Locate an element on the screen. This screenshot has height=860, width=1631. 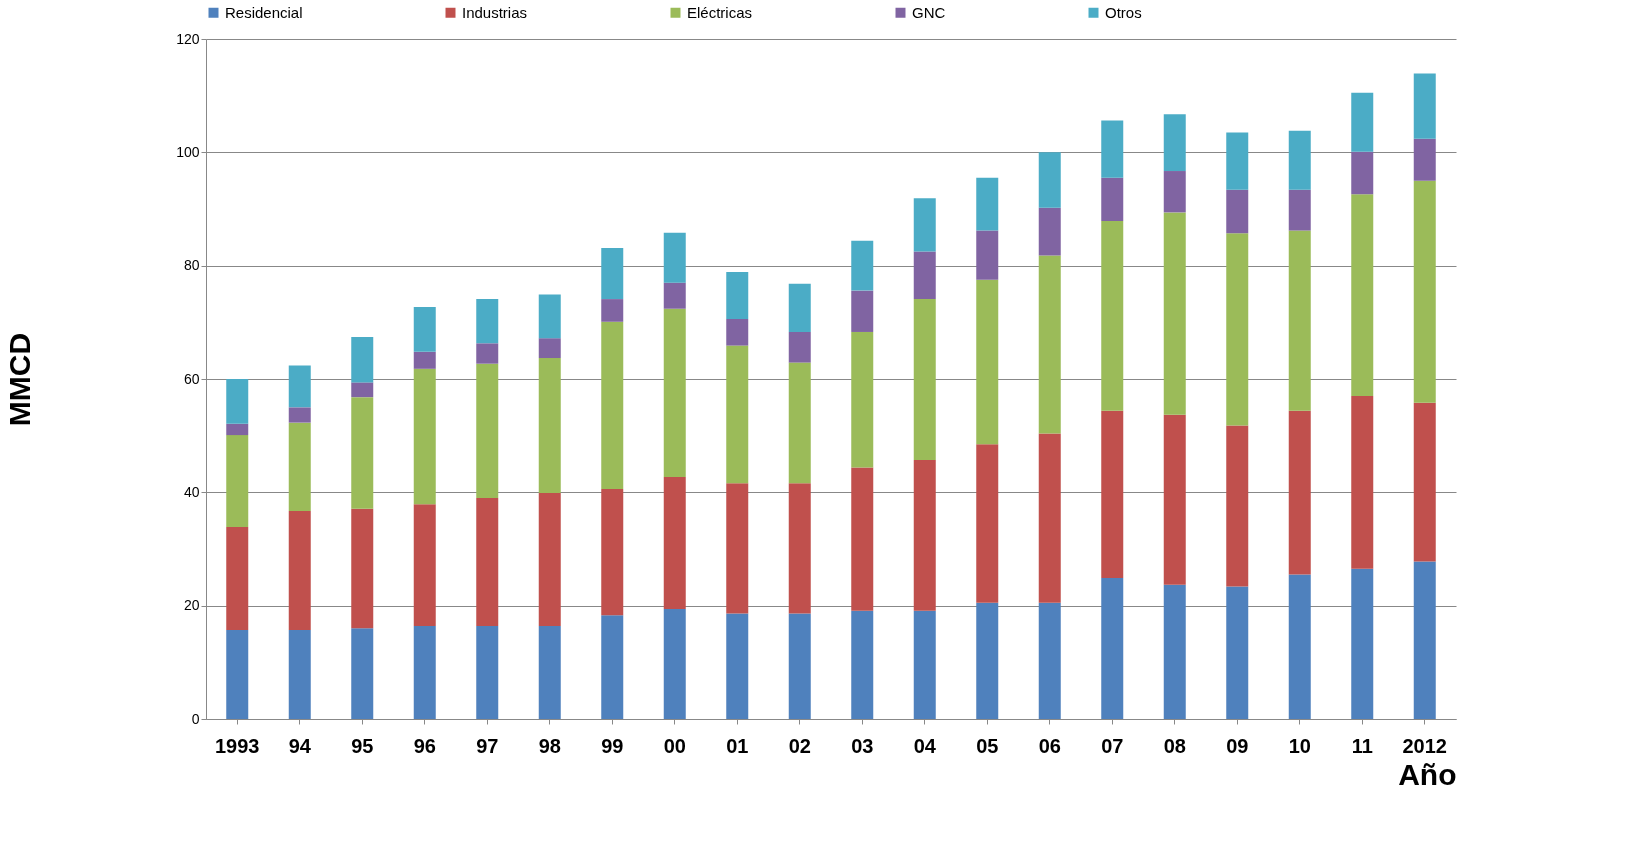
y-axis-title: MMCD is located at coordinates (20, 379).